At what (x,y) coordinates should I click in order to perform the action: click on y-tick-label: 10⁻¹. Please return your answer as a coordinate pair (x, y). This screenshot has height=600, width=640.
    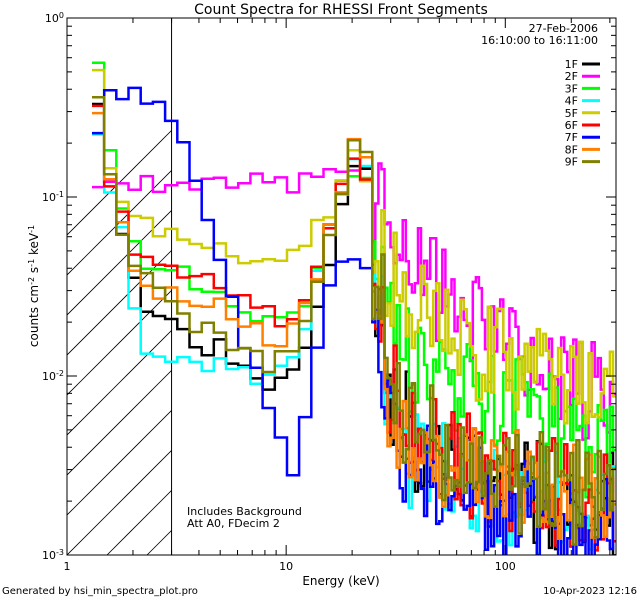
    Looking at the image, I should click on (53, 197).